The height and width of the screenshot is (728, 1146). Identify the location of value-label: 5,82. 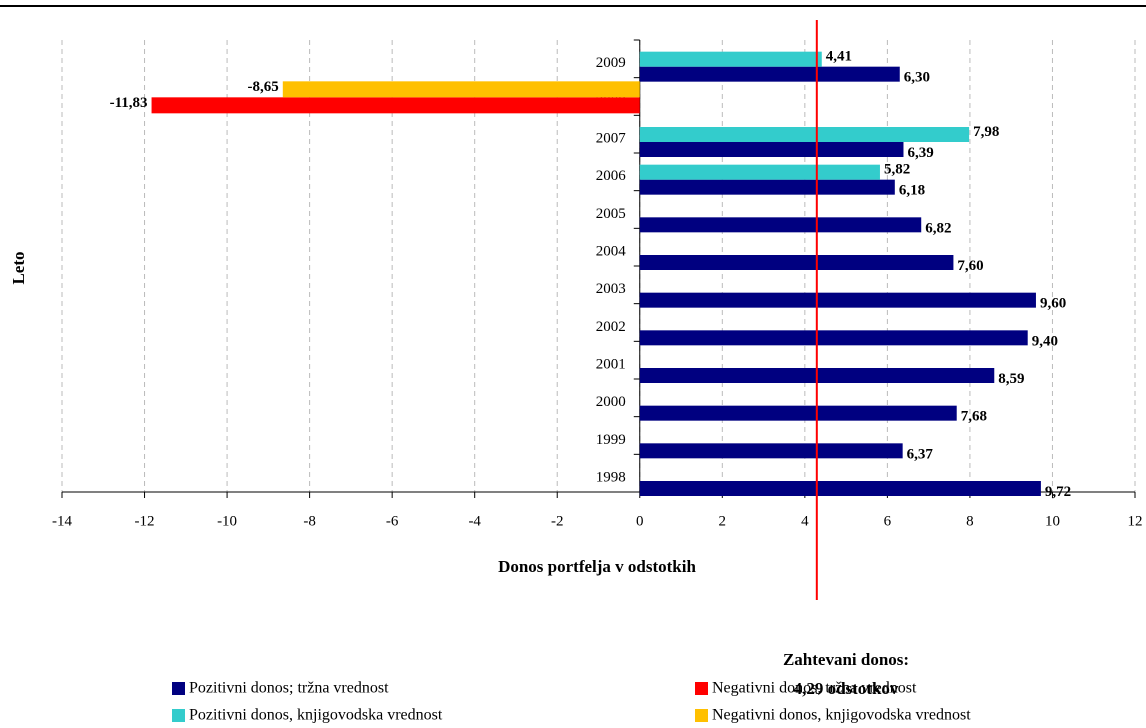
(897, 170).